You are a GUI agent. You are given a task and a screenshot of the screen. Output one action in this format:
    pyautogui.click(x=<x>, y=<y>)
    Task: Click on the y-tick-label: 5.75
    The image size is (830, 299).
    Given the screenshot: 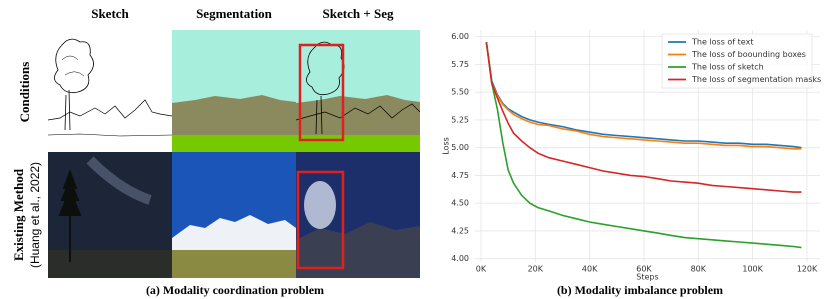 What is the action you would take?
    pyautogui.click(x=460, y=64)
    